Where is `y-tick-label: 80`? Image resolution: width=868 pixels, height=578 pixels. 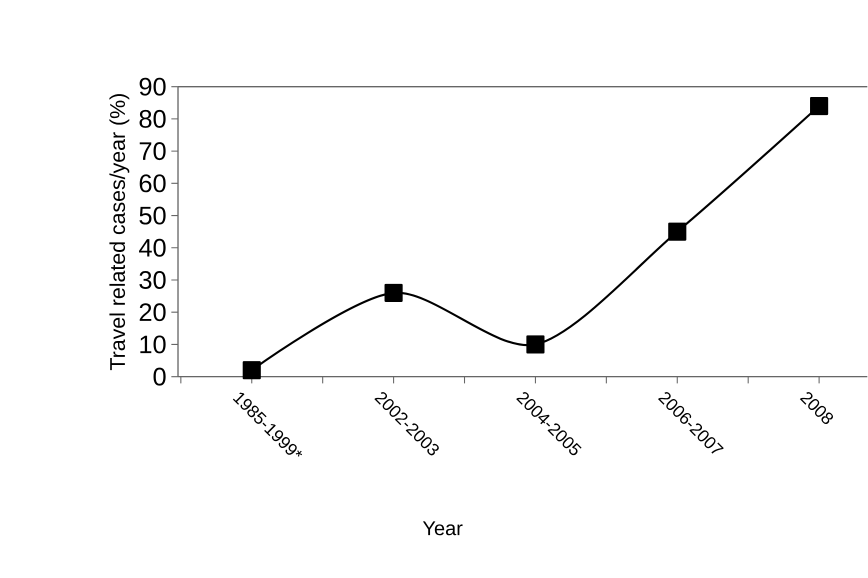 y-tick-label: 80 is located at coordinates (153, 119).